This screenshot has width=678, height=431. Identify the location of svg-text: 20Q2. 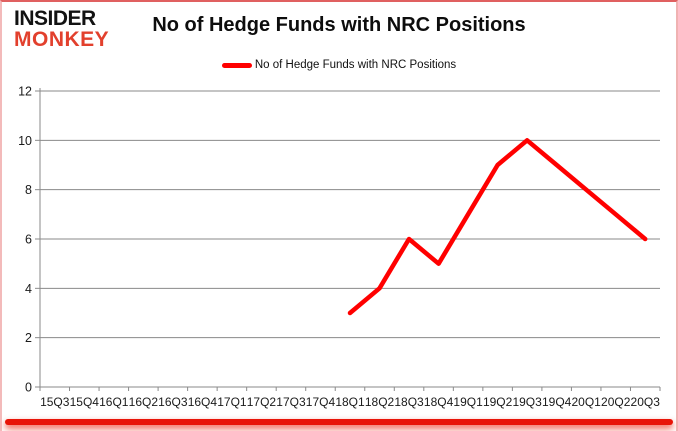
(616, 402).